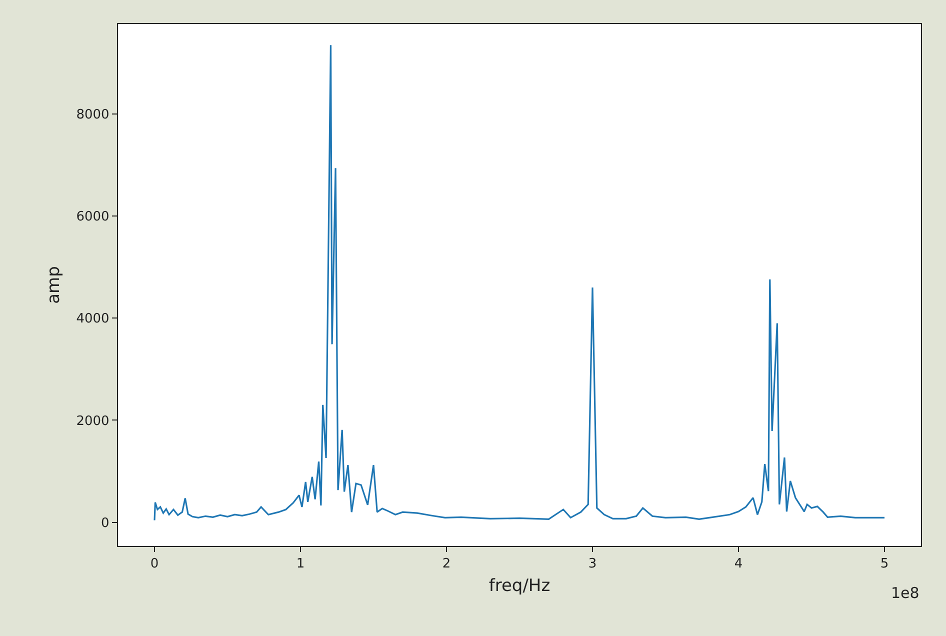  I want to click on x-tick-label: 1, so click(300, 564).